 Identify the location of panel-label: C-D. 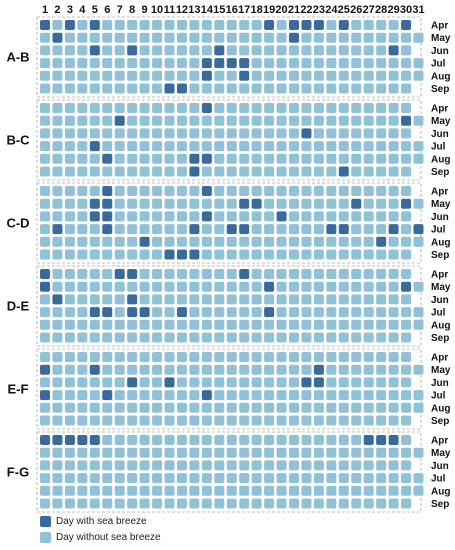
(17, 223).